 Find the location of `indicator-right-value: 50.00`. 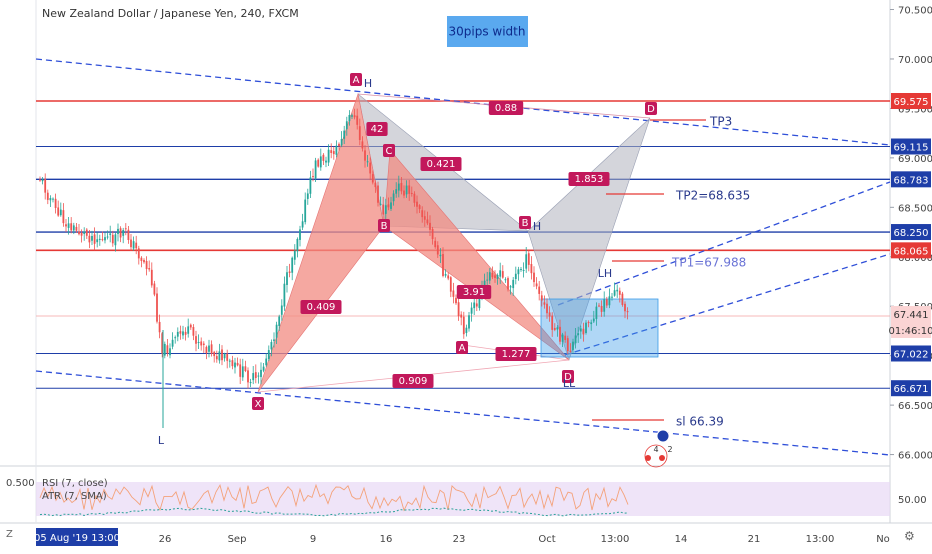

indicator-right-value: 50.00 is located at coordinates (912, 500).